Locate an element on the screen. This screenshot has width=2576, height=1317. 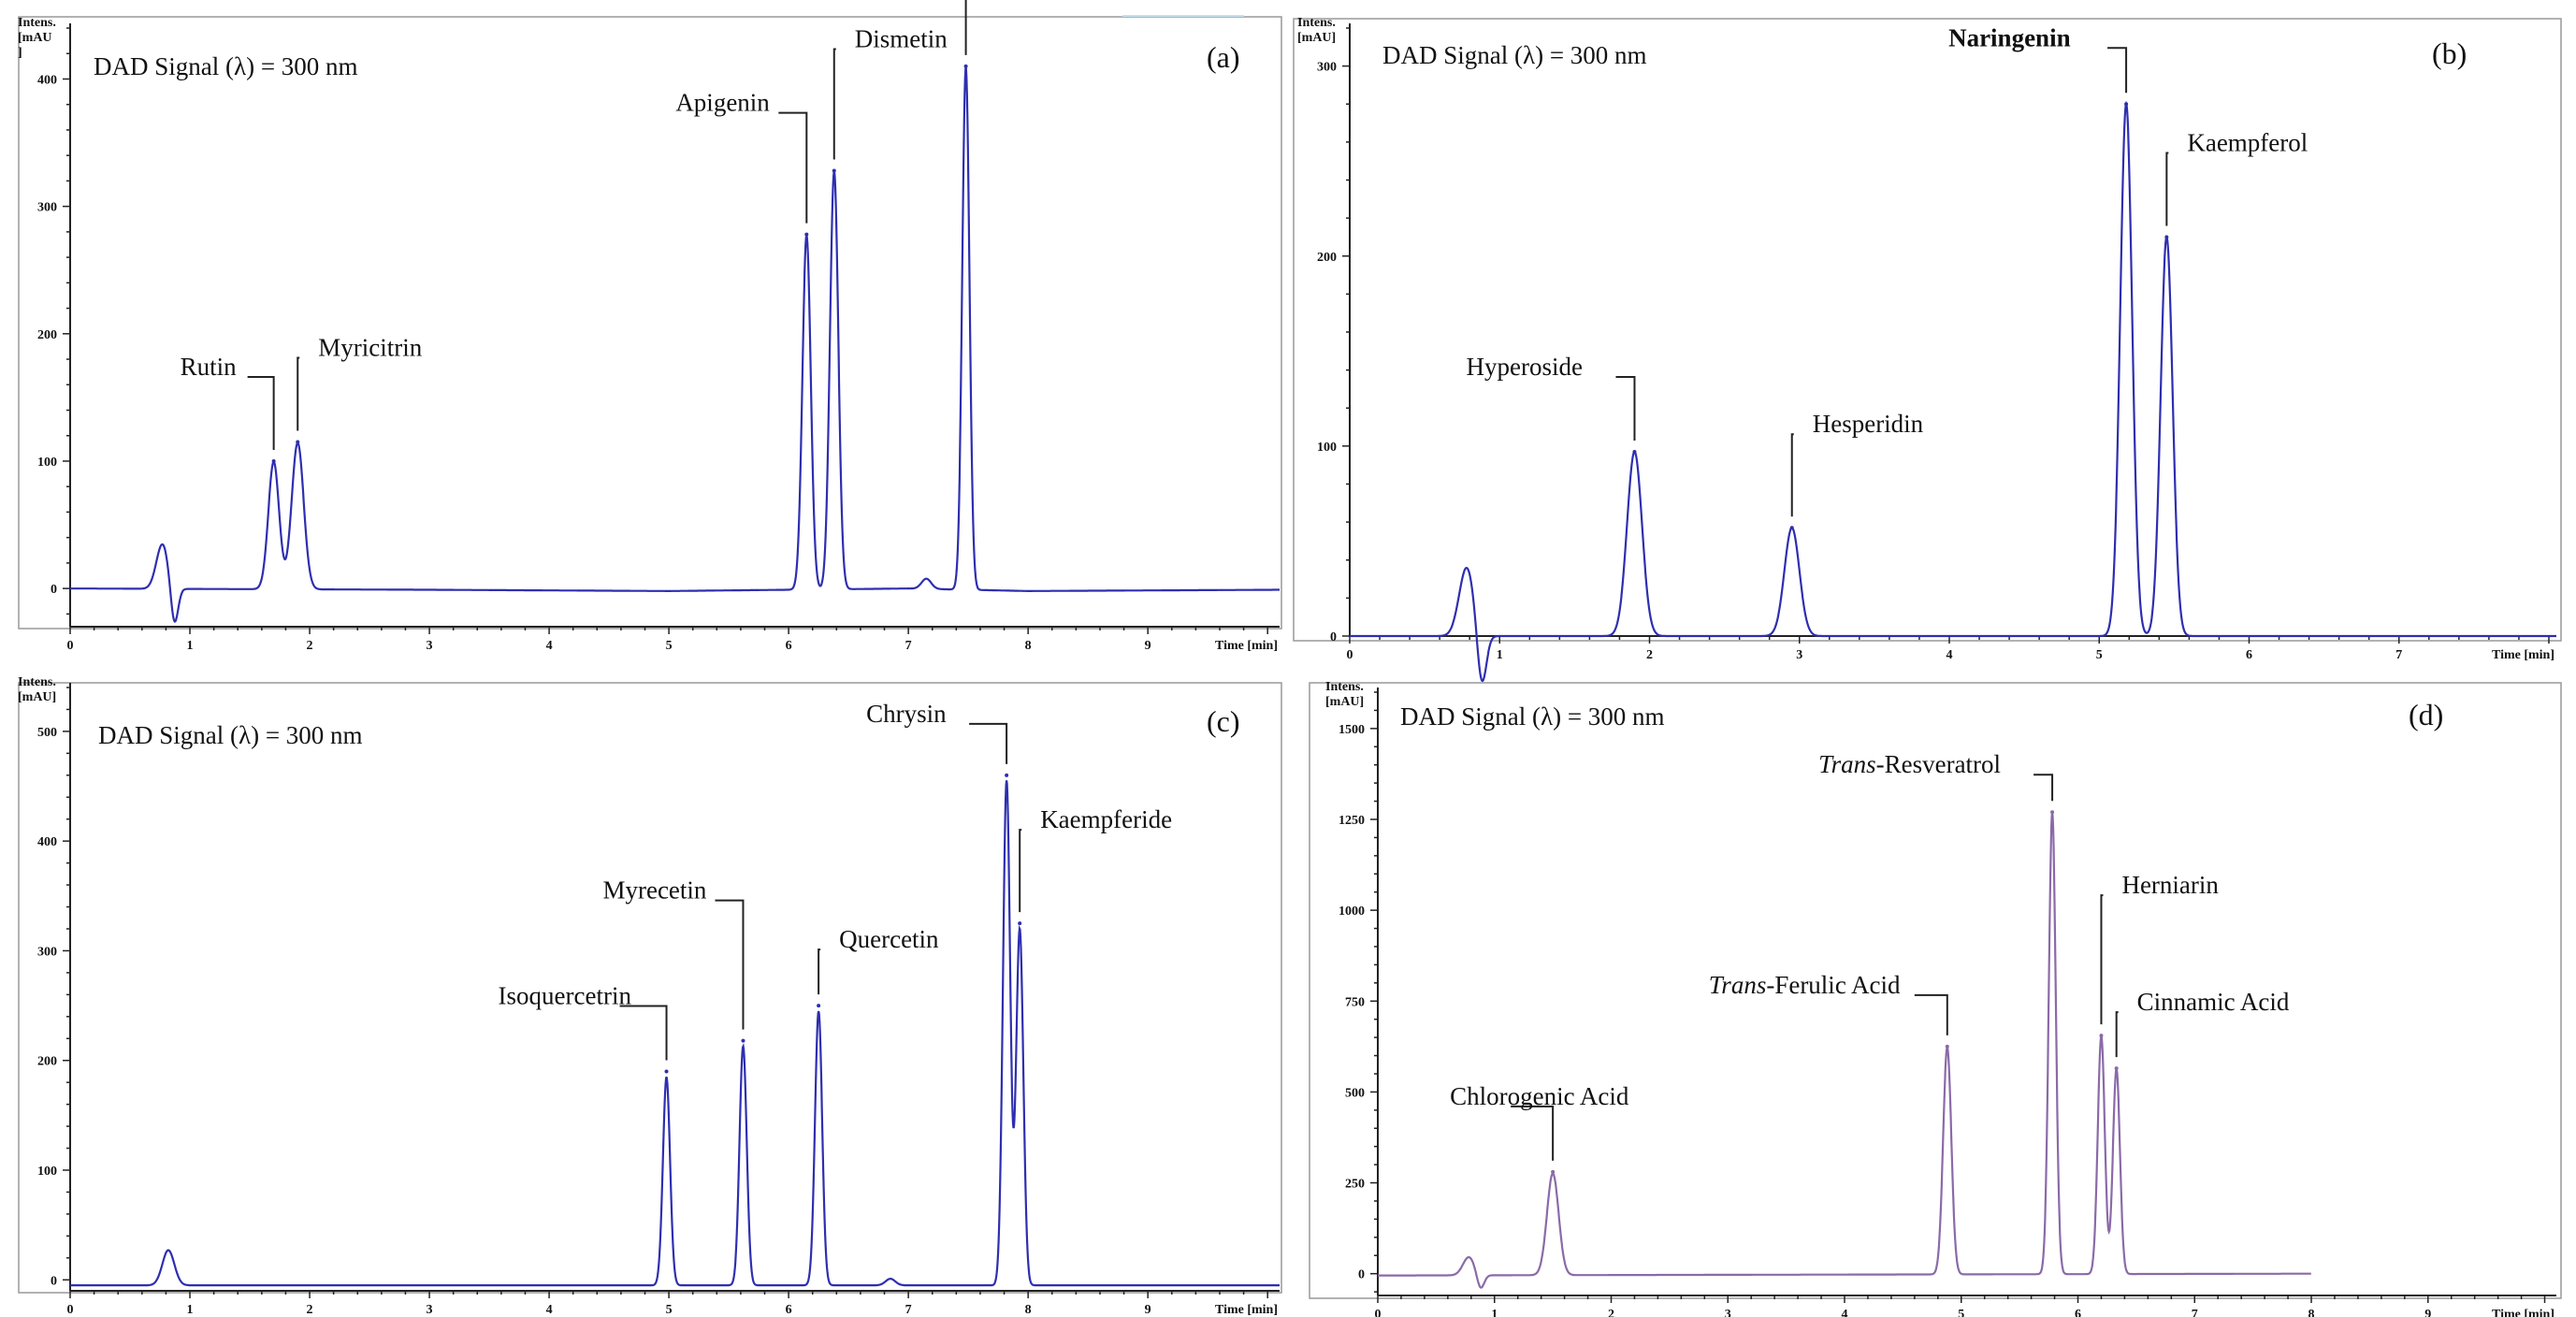
peak-label-text: Herniarin is located at coordinates (2170, 885).